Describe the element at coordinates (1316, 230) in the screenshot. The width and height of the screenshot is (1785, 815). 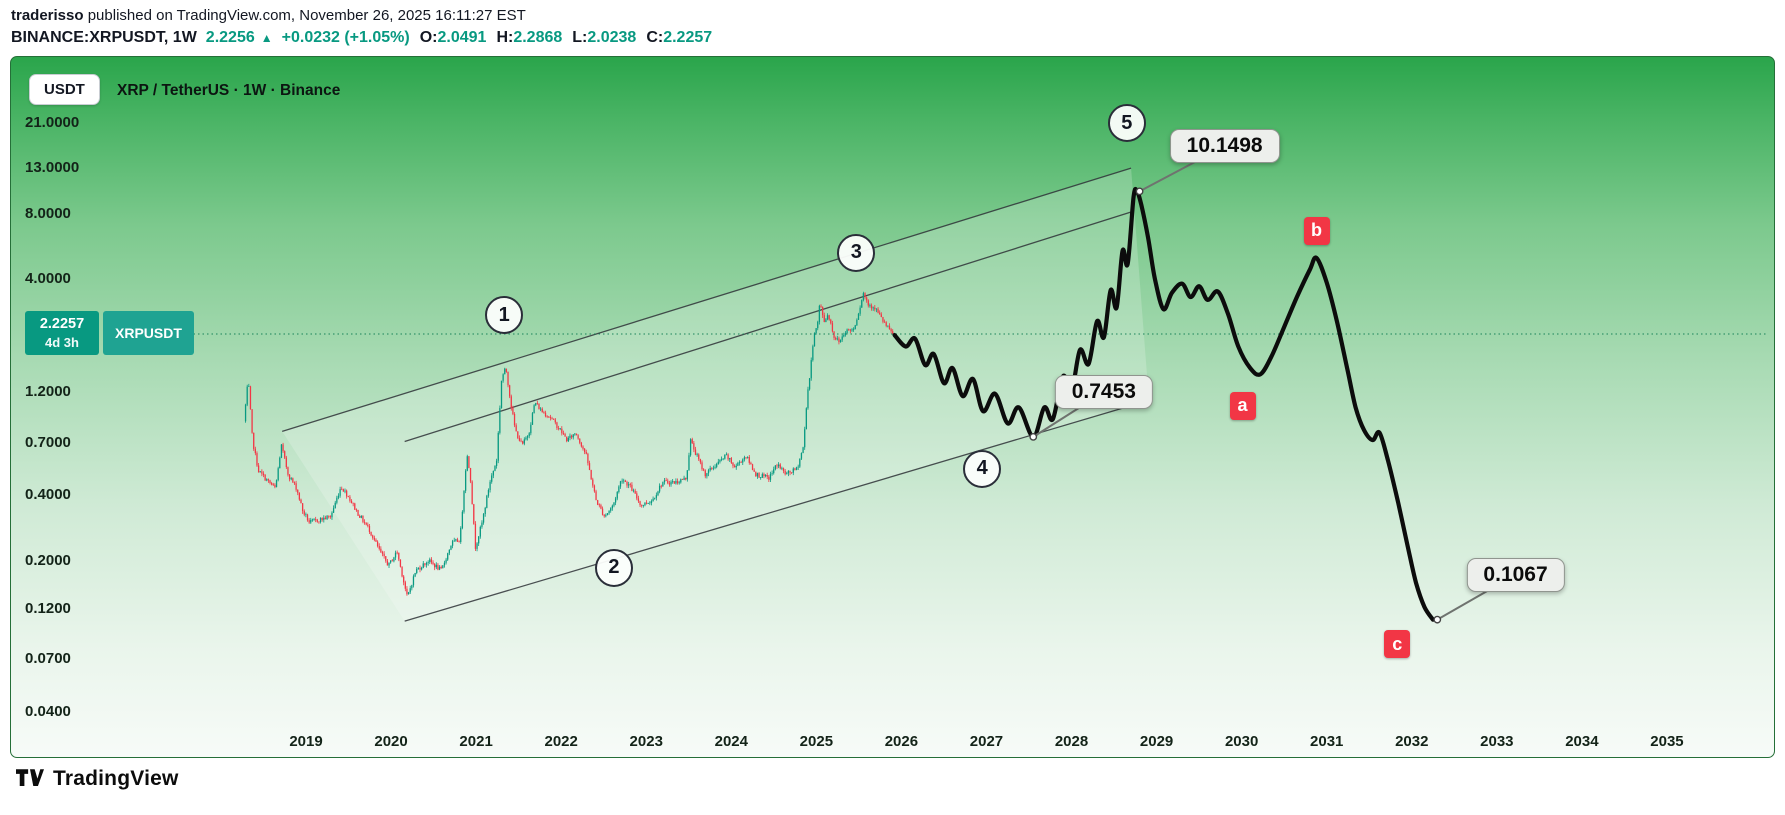
I see `wave-label-b: b` at that location.